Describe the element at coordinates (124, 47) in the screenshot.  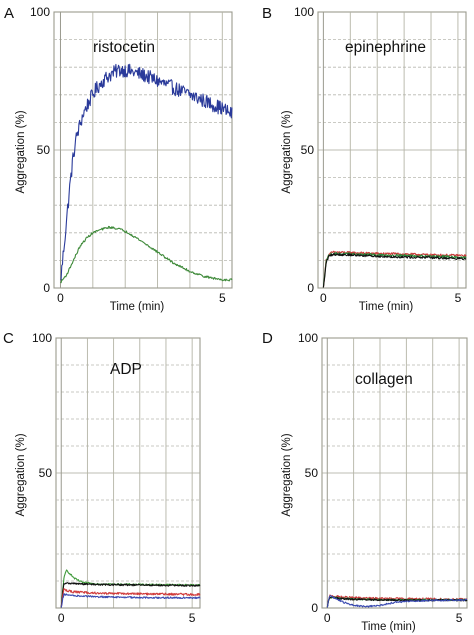
I see `chart-title: ristocetin` at that location.